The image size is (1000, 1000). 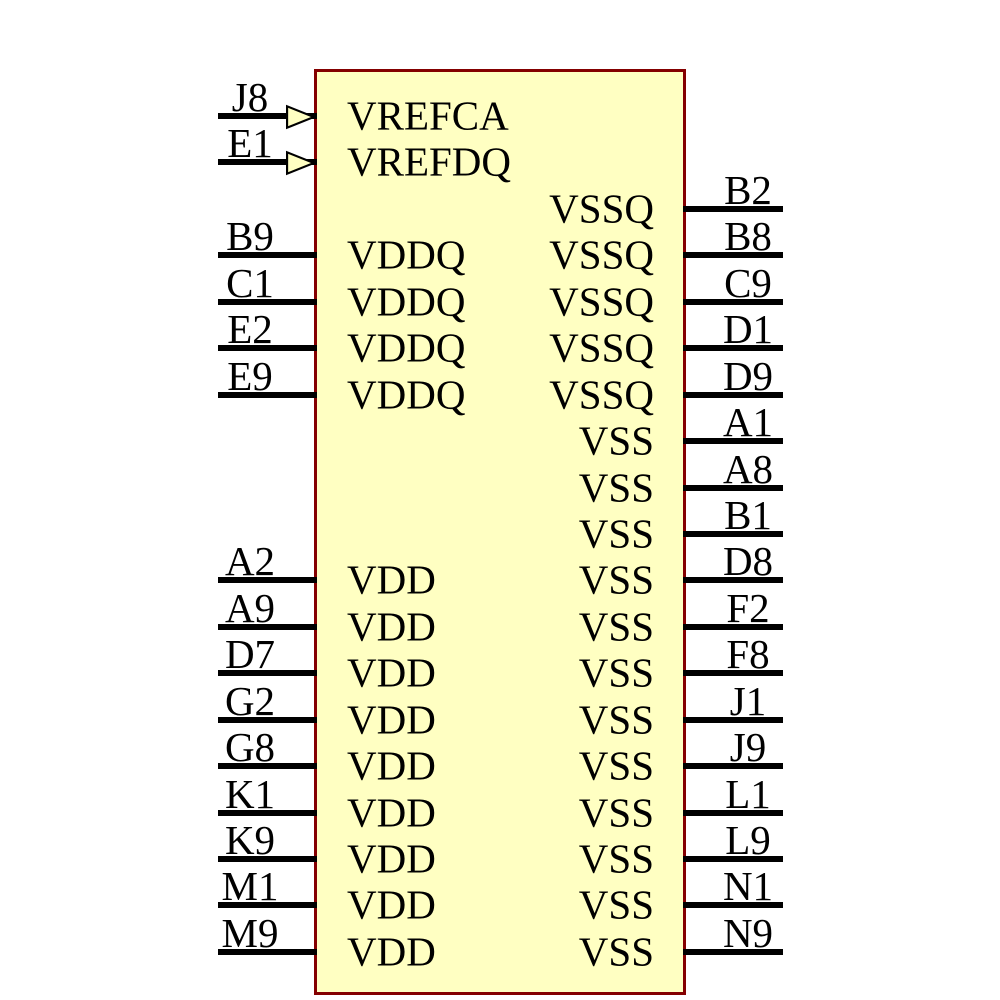 What do you see at coordinates (250, 607) in the screenshot?
I see `pin-number: A9` at bounding box center [250, 607].